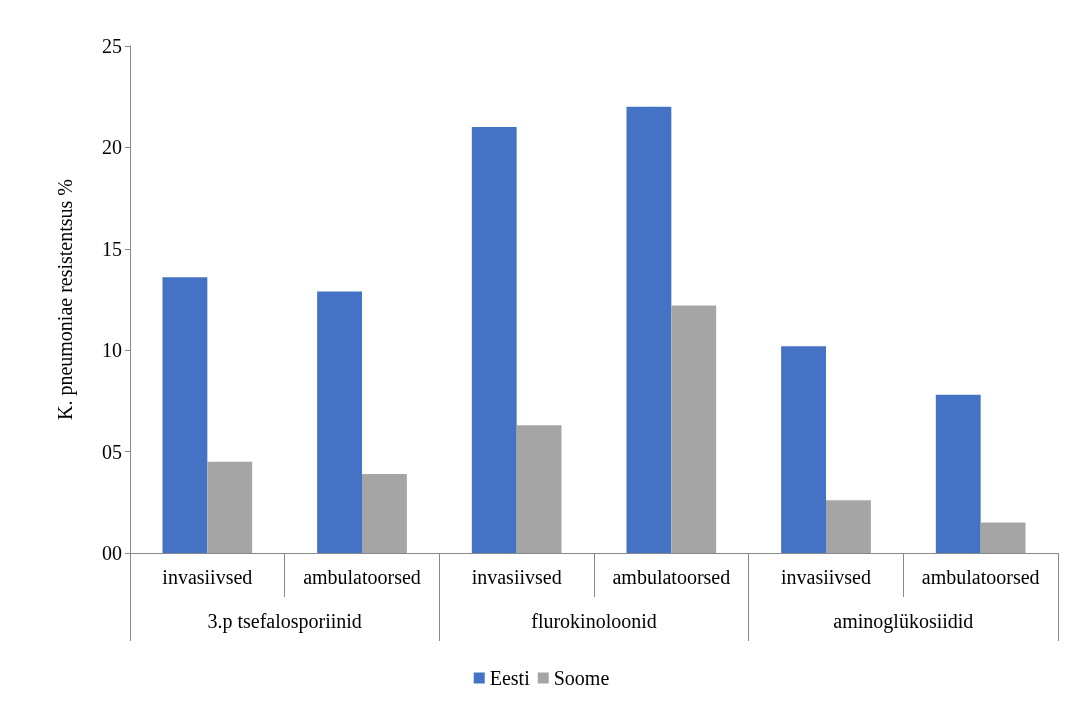  I want to click on y-tick-label: 10, so click(112, 350).